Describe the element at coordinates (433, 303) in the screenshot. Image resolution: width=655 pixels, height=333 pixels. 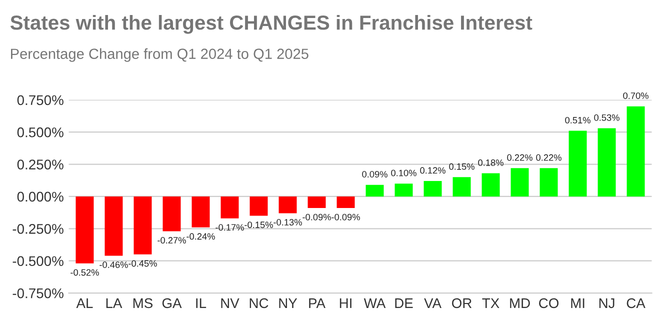
I see `x-tick-label: VA` at that location.